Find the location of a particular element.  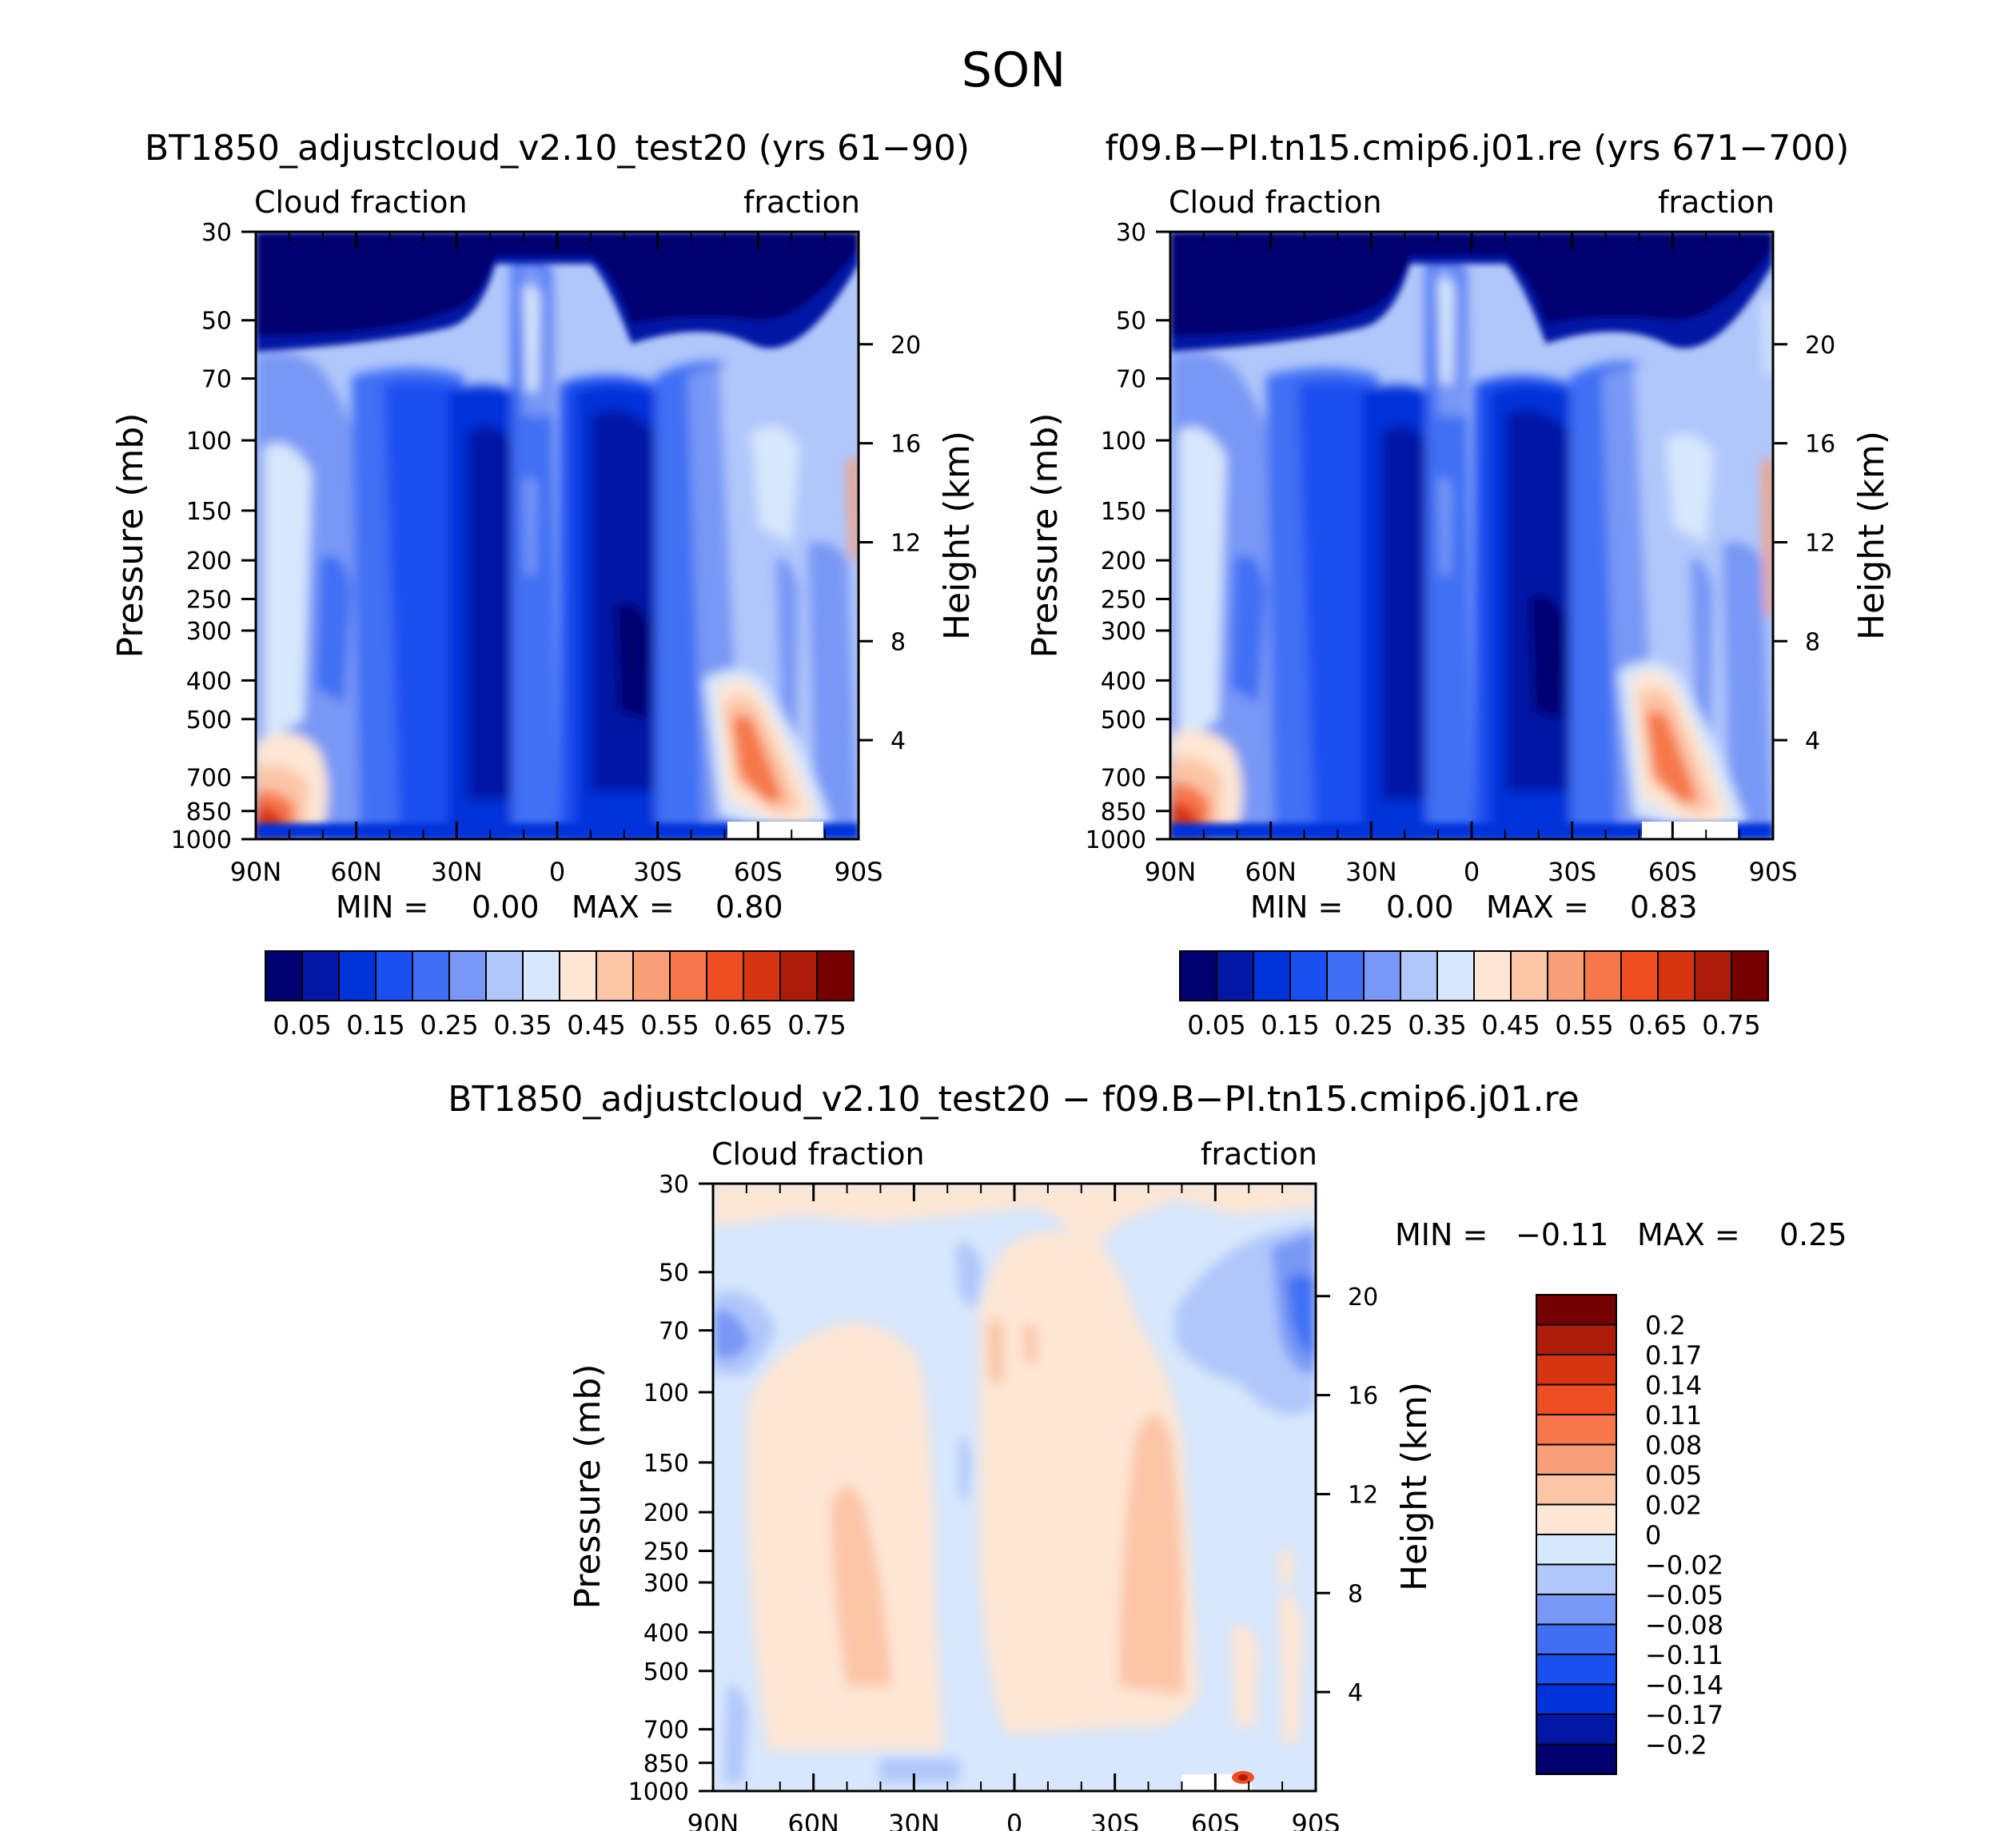

y-tick-label: 400 is located at coordinates (666, 1633).